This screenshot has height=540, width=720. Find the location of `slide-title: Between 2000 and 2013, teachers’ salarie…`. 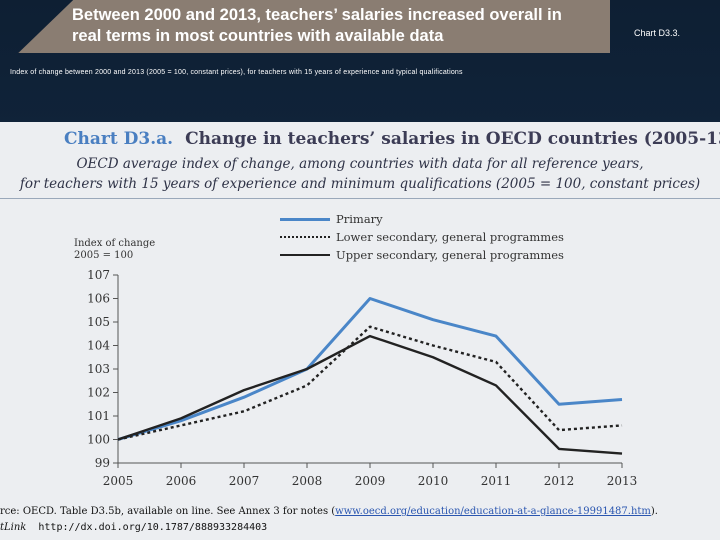

slide-title: Between 2000 and 2013, teachers’ salarie… is located at coordinates (317, 25).